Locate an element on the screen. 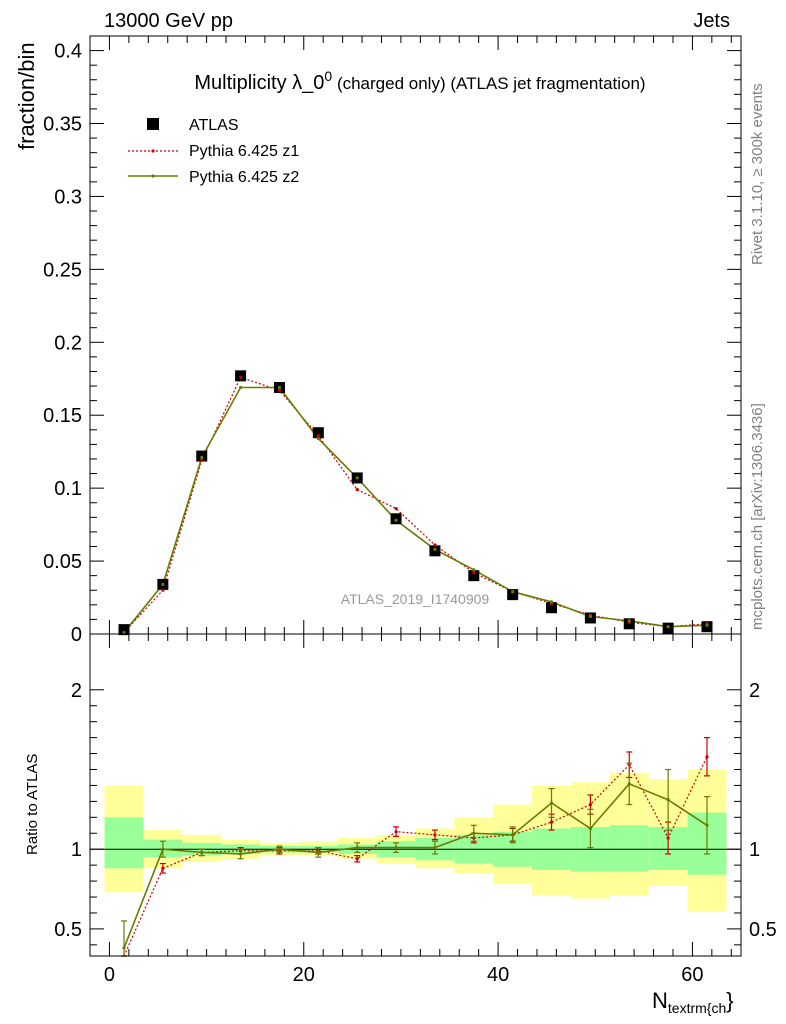 Image resolution: width=786 pixels, height=1024 pixels. ratio-ytick-label: 2 is located at coordinates (76, 691).